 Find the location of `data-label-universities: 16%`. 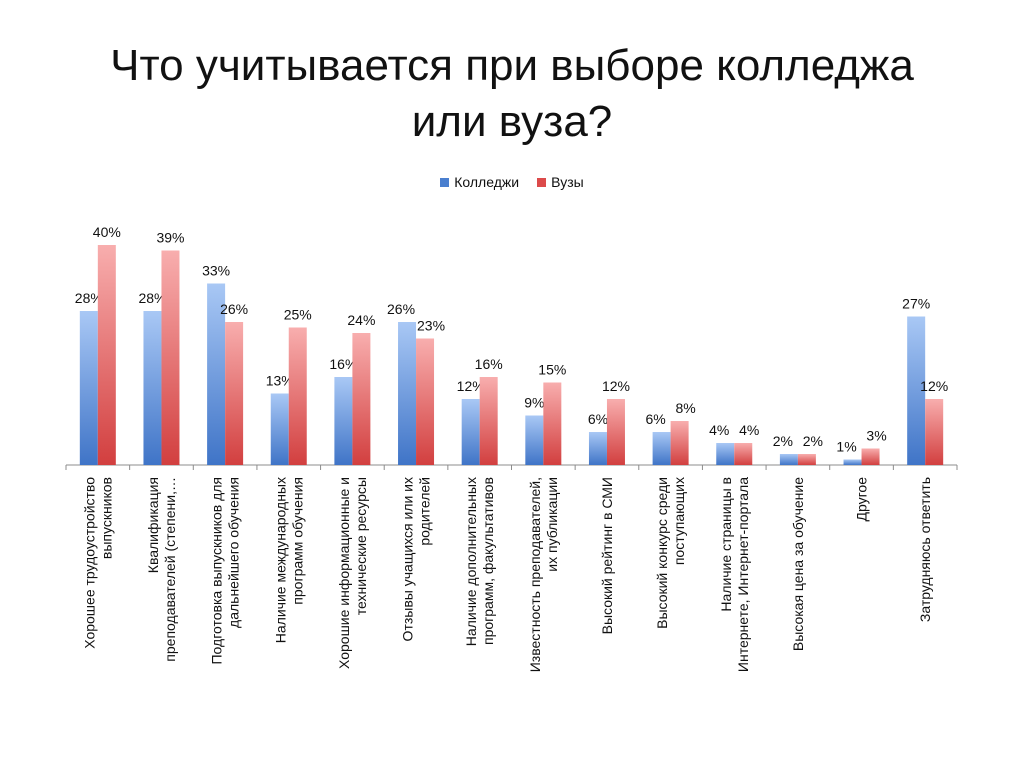

data-label-universities: 16% is located at coordinates (489, 364).